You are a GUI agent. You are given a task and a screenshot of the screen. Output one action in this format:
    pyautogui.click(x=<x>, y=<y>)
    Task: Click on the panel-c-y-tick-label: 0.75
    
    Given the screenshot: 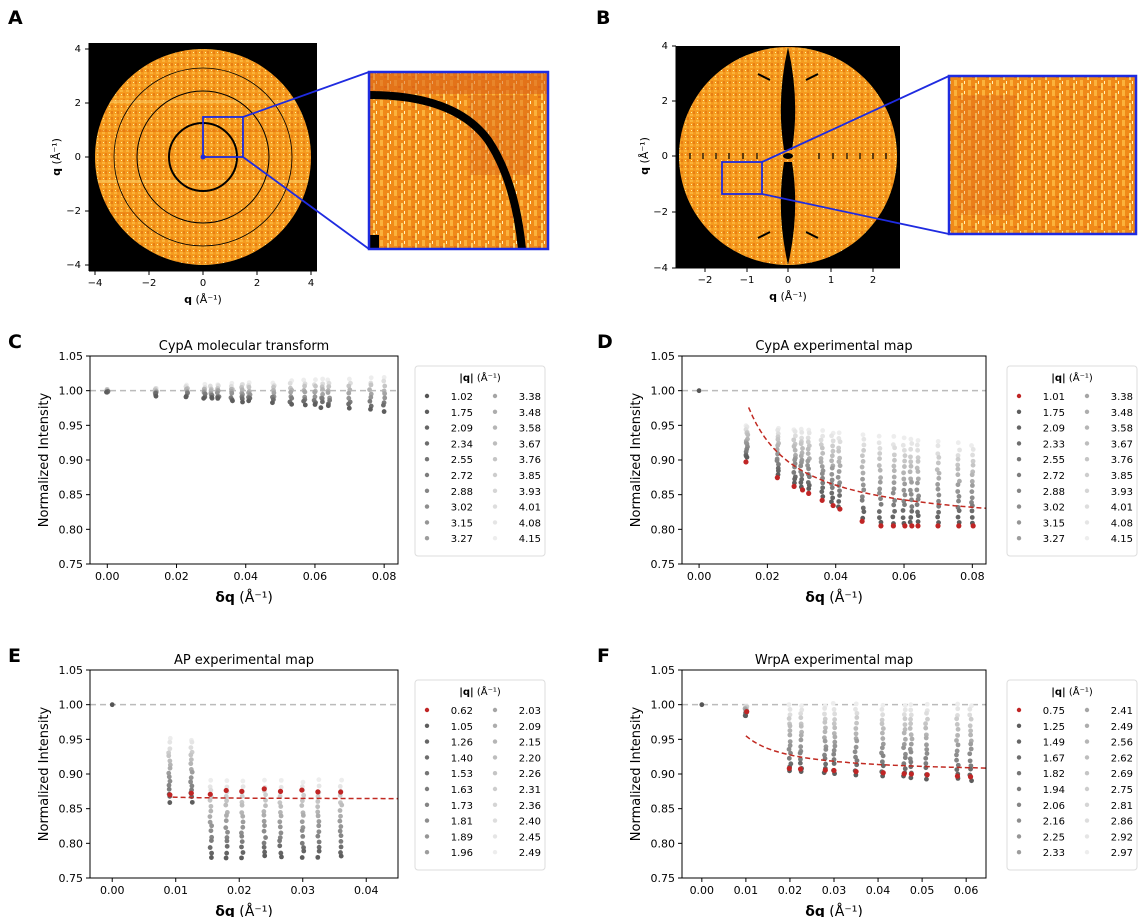 What is the action you would take?
    pyautogui.click(x=71, y=564)
    